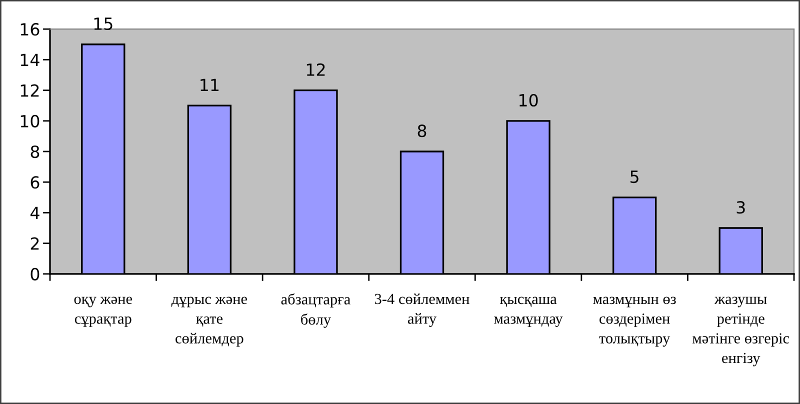 This screenshot has width=800, height=404. Describe the element at coordinates (740, 207) in the screenshot. I see `data-label: 3` at that location.